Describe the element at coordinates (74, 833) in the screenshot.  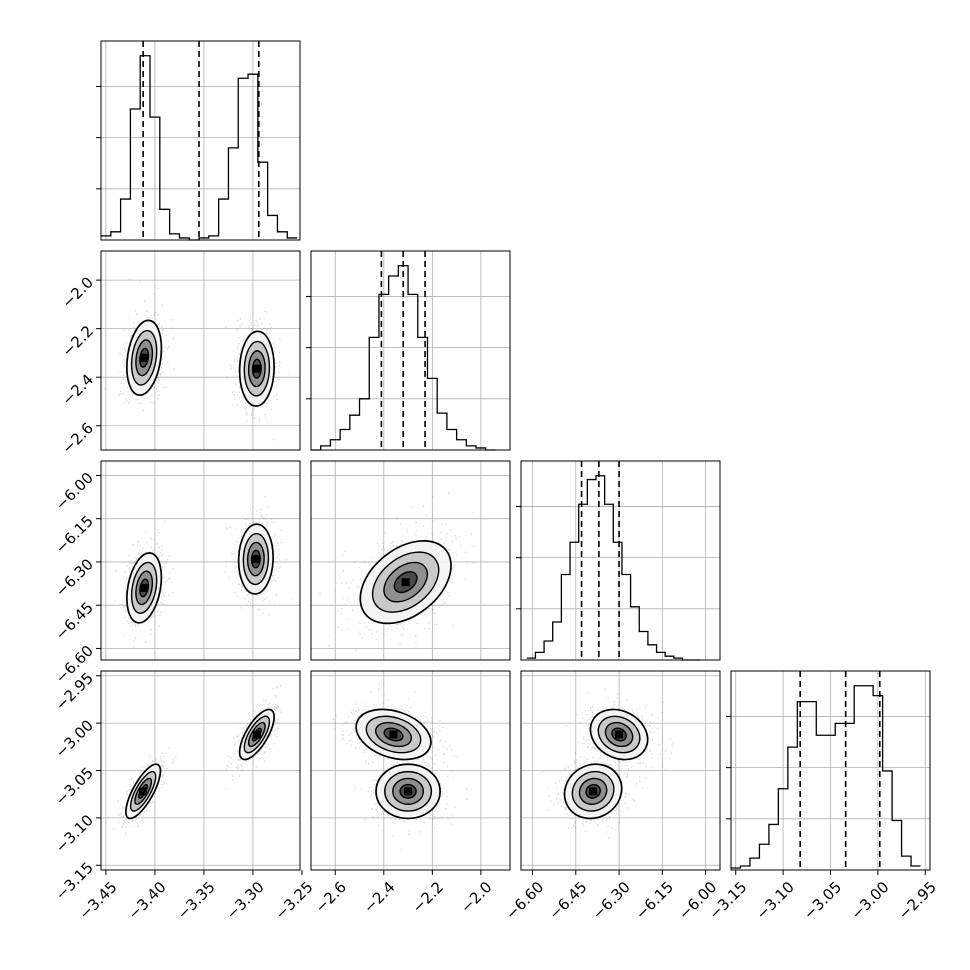
I see `y-tick-label: −3.10` at that location.